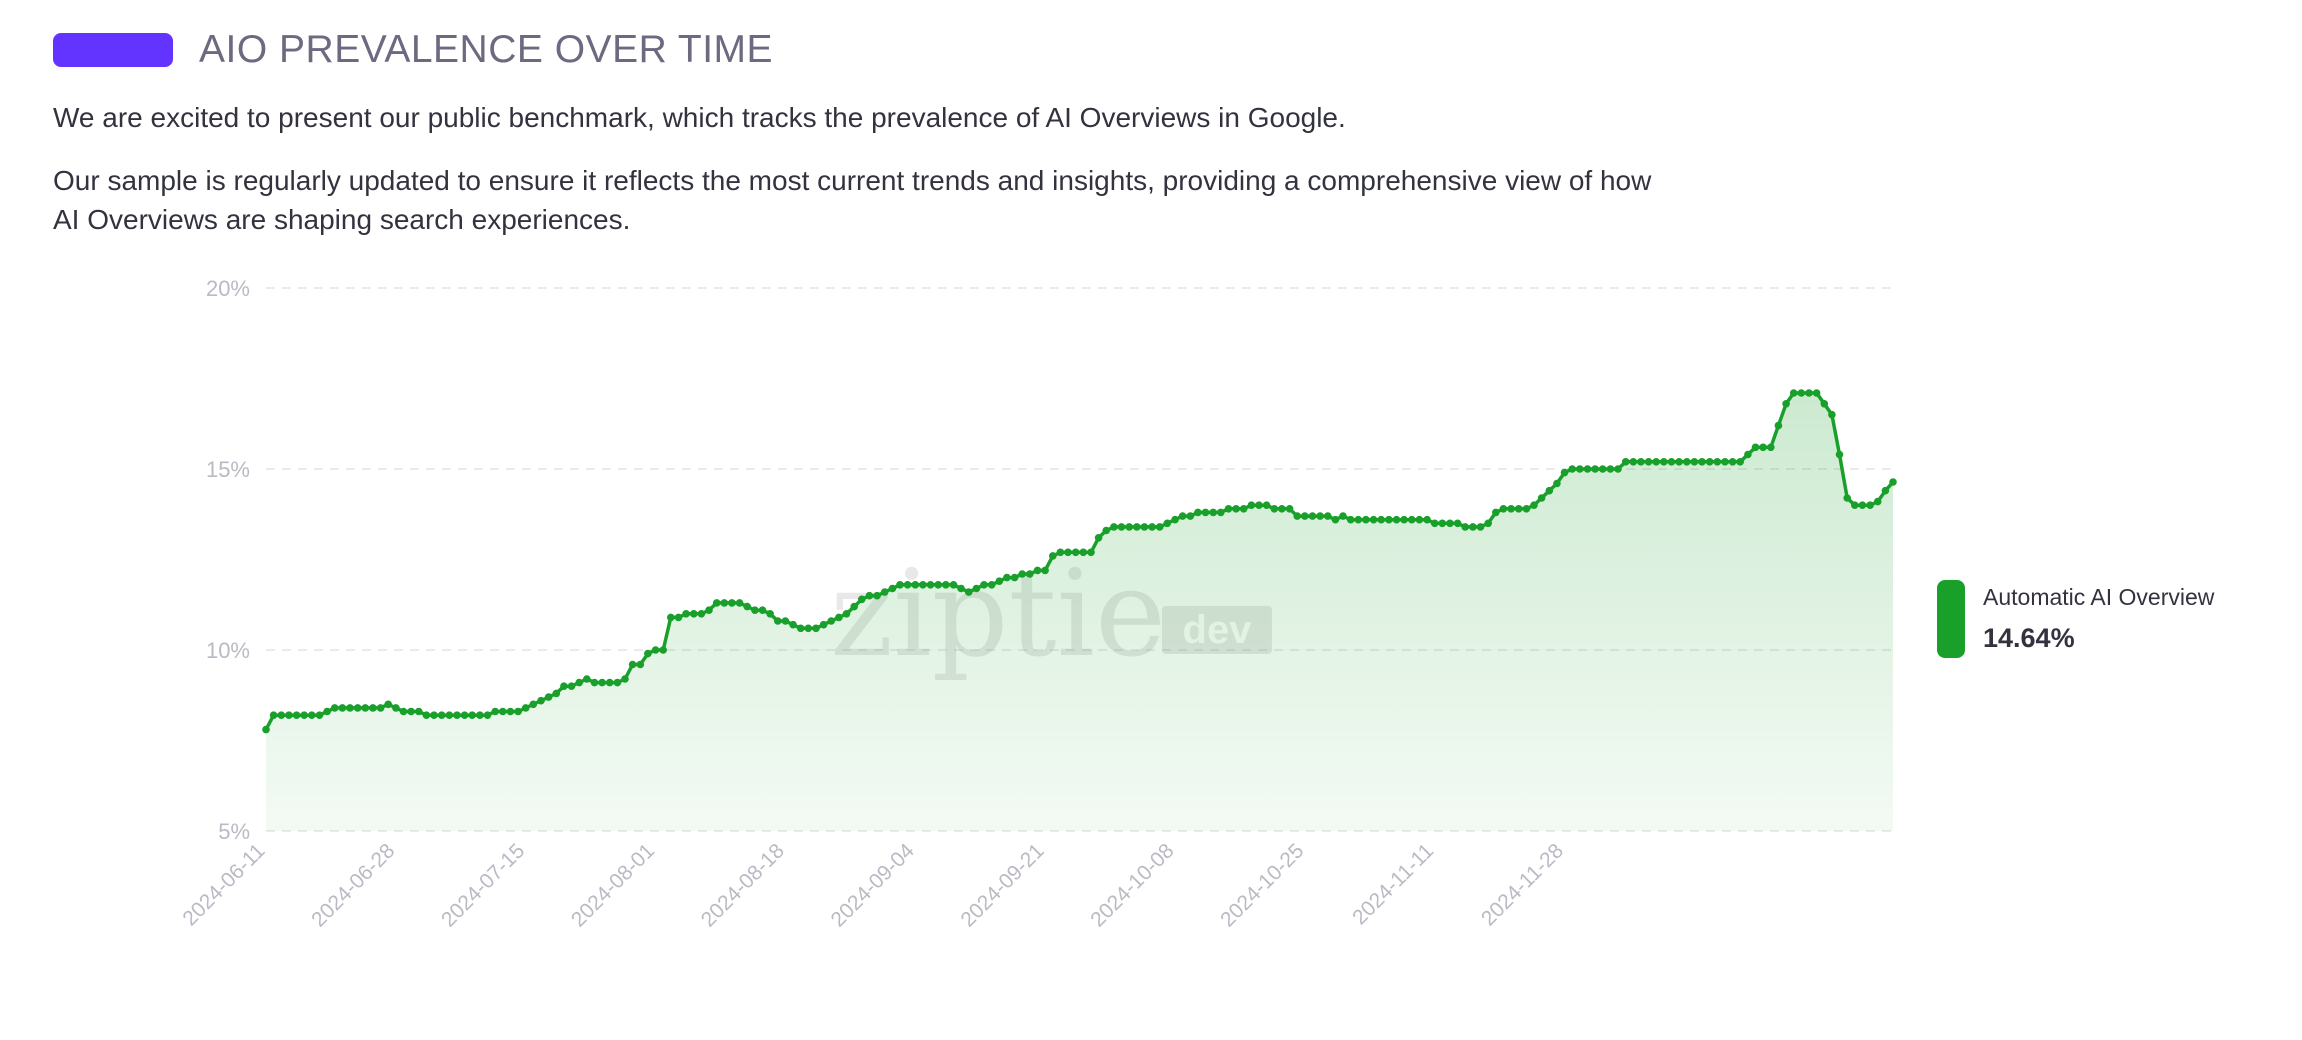 Image resolution: width=2302 pixels, height=1040 pixels. I want to click on accent-pill, so click(113, 50).